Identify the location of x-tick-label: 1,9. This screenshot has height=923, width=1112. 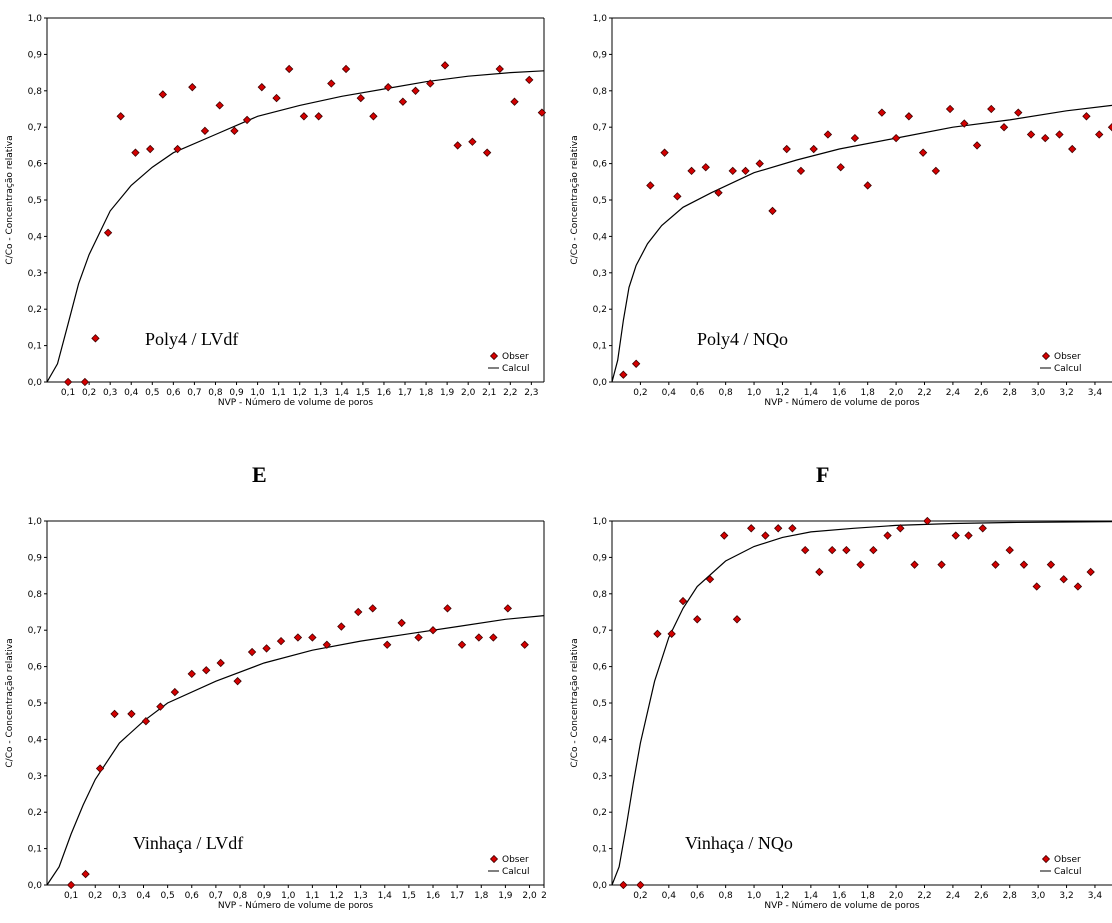
(505, 896).